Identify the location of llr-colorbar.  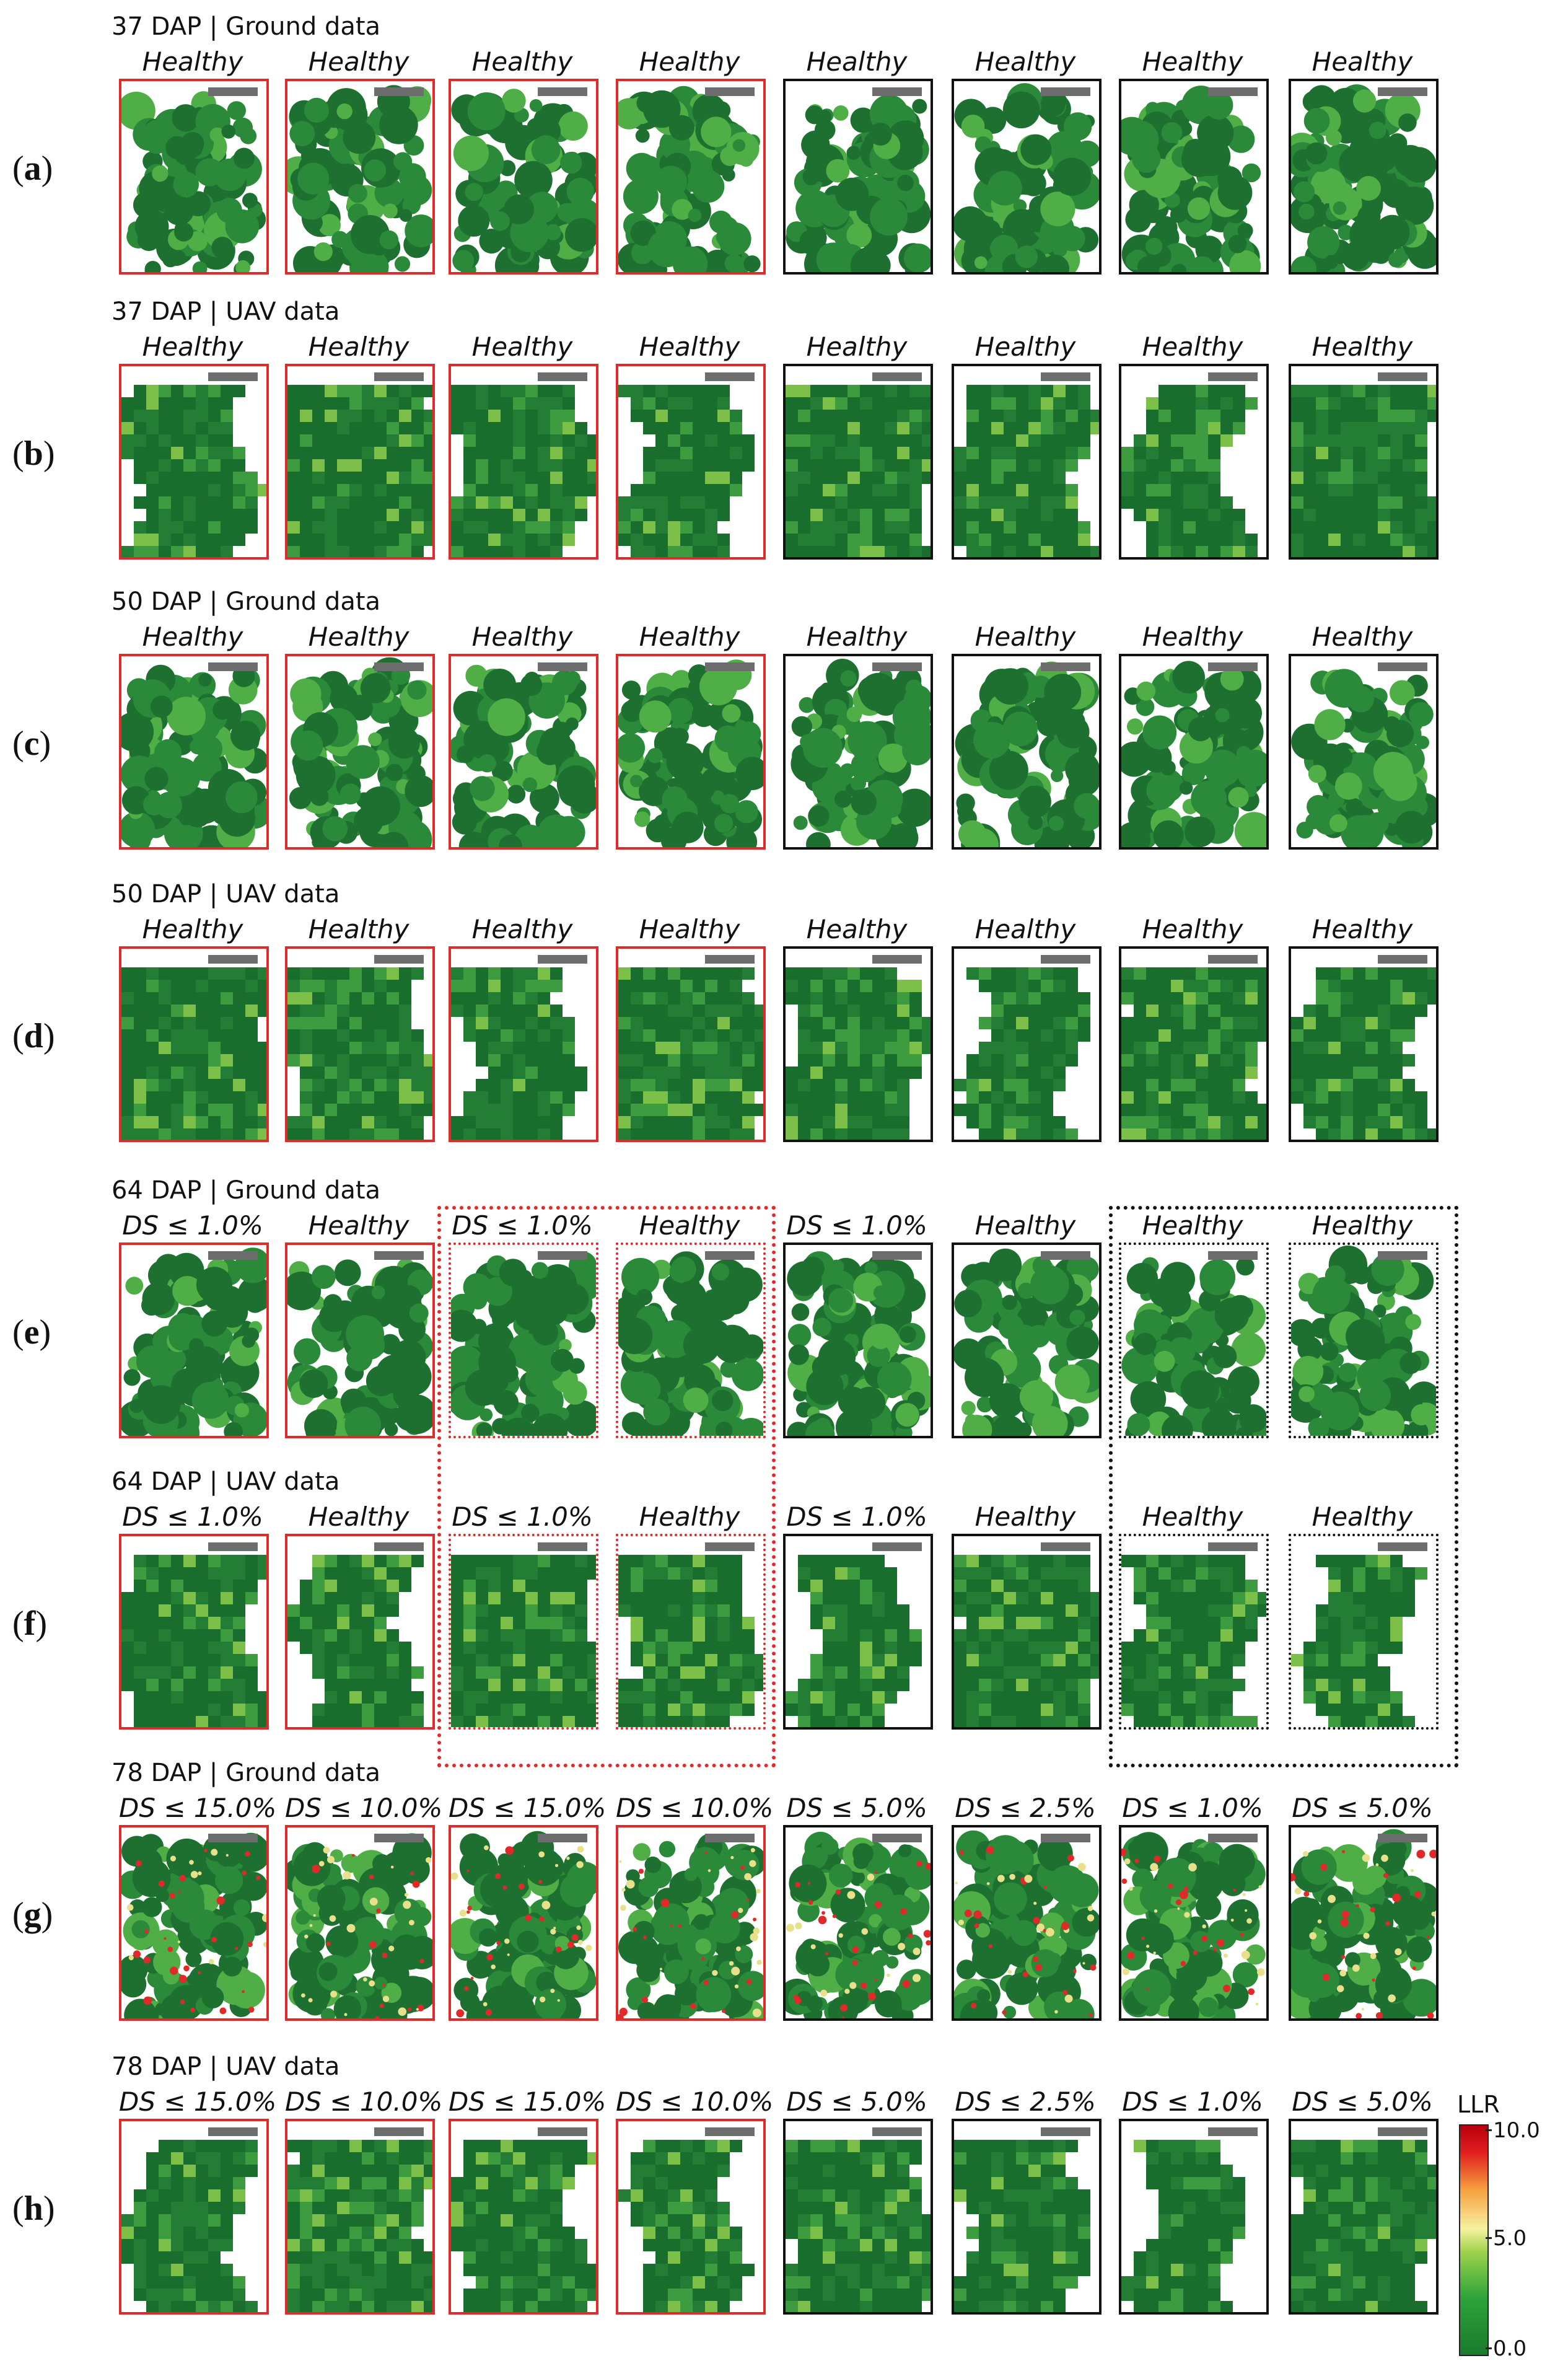
(1474, 2240).